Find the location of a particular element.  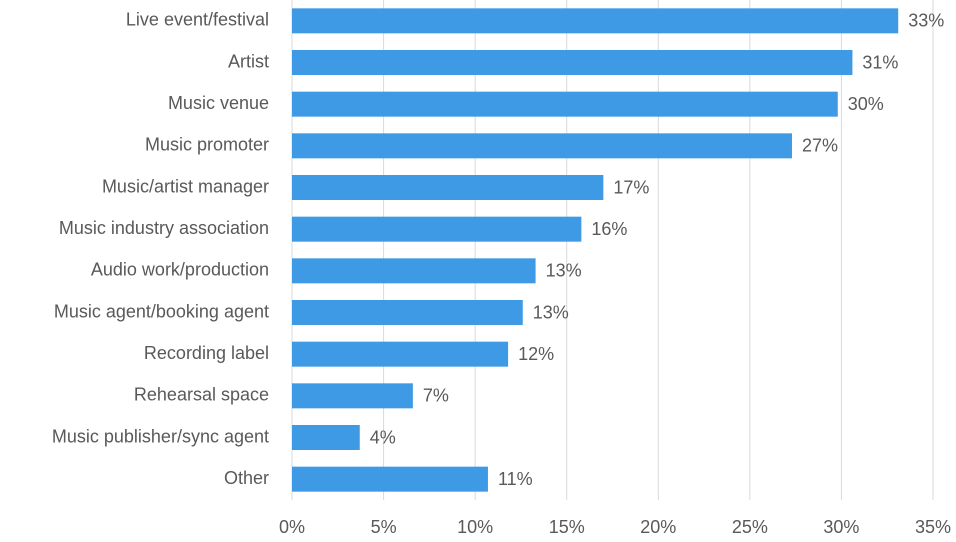

data-label: 31% is located at coordinates (880, 62).